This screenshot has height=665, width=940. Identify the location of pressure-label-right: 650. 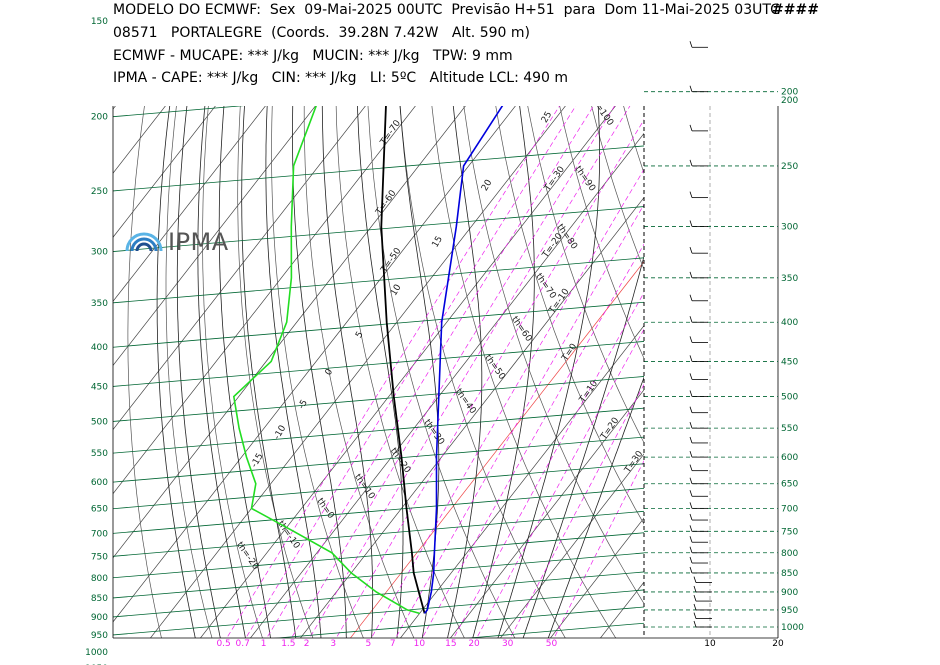
(789, 485).